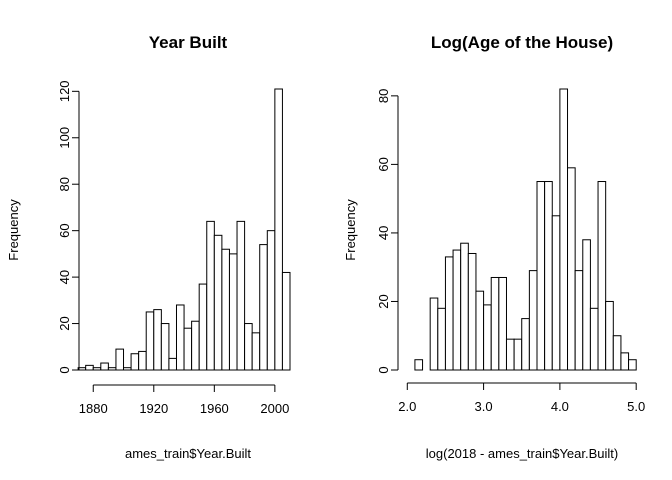 This screenshot has width=672, height=480. I want to click on x-tick-label: 2000, so click(274, 408).